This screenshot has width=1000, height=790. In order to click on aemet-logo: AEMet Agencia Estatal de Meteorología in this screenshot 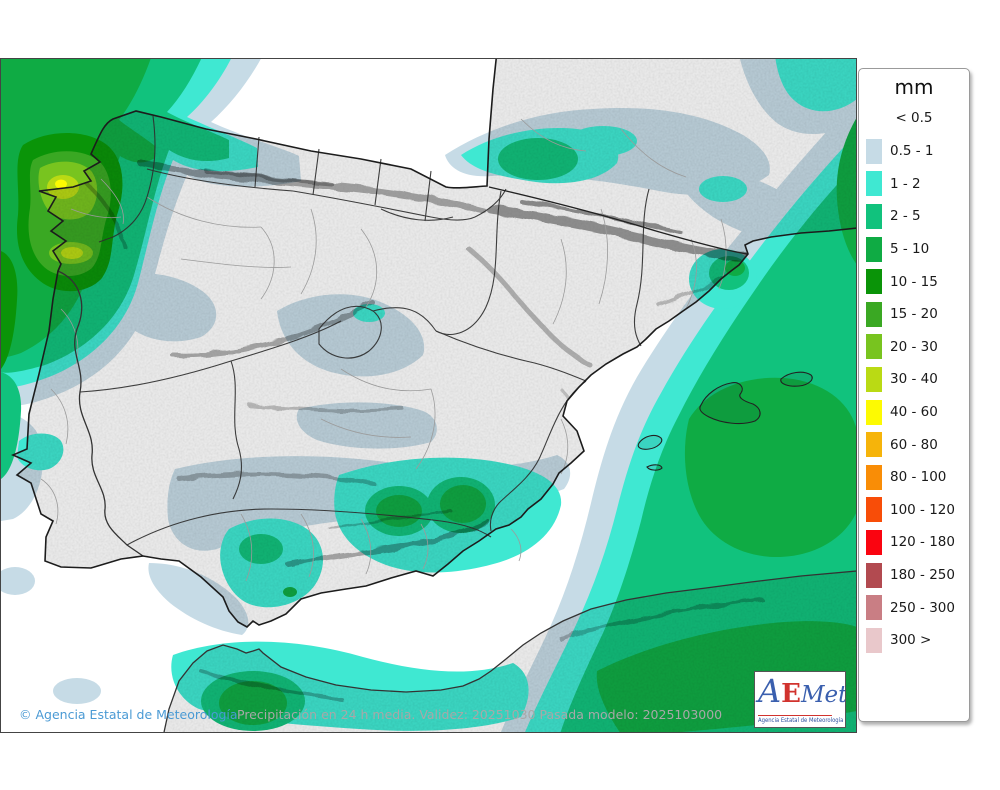, I will do `click(800, 699)`.